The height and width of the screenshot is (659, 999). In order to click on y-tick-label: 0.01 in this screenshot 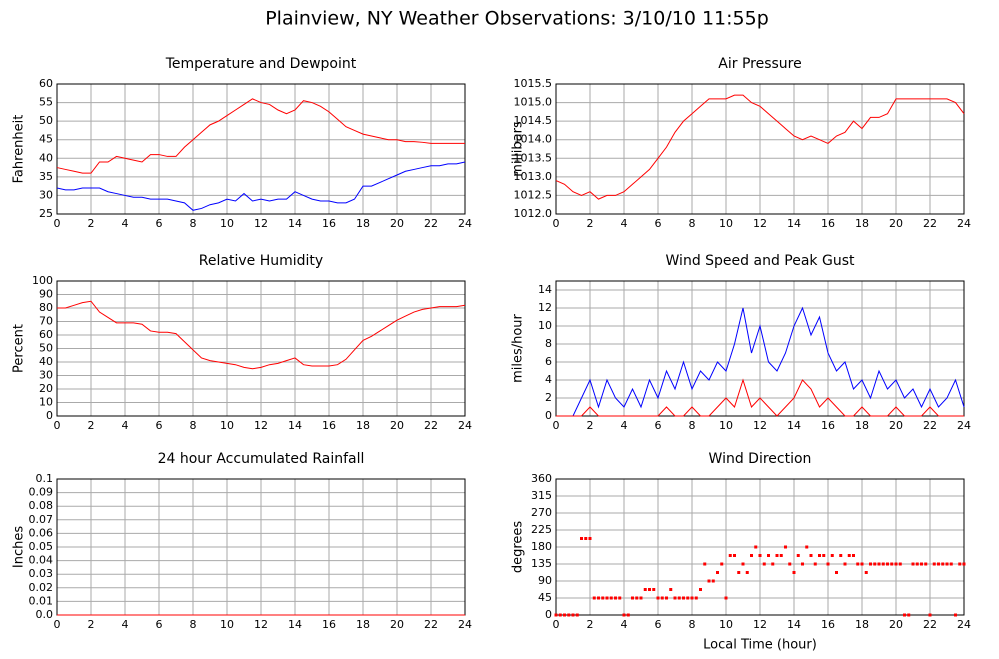, I will do `click(41, 600)`.